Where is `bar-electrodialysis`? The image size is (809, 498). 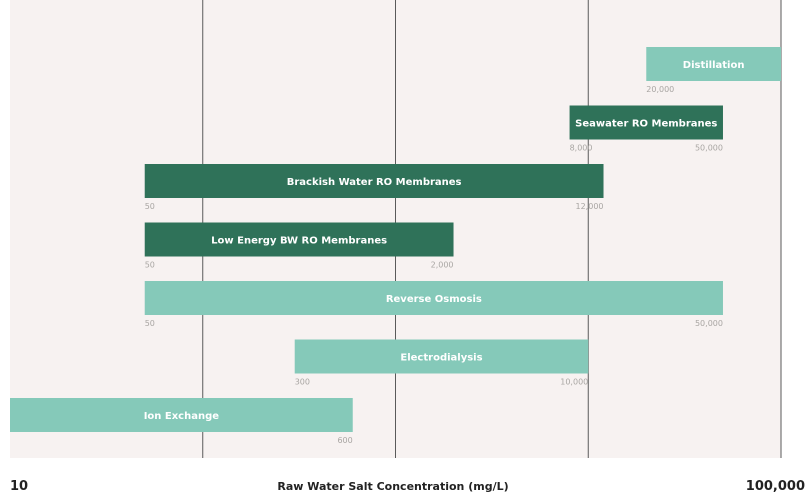
bar-electrodialysis is located at coordinates (441, 356).